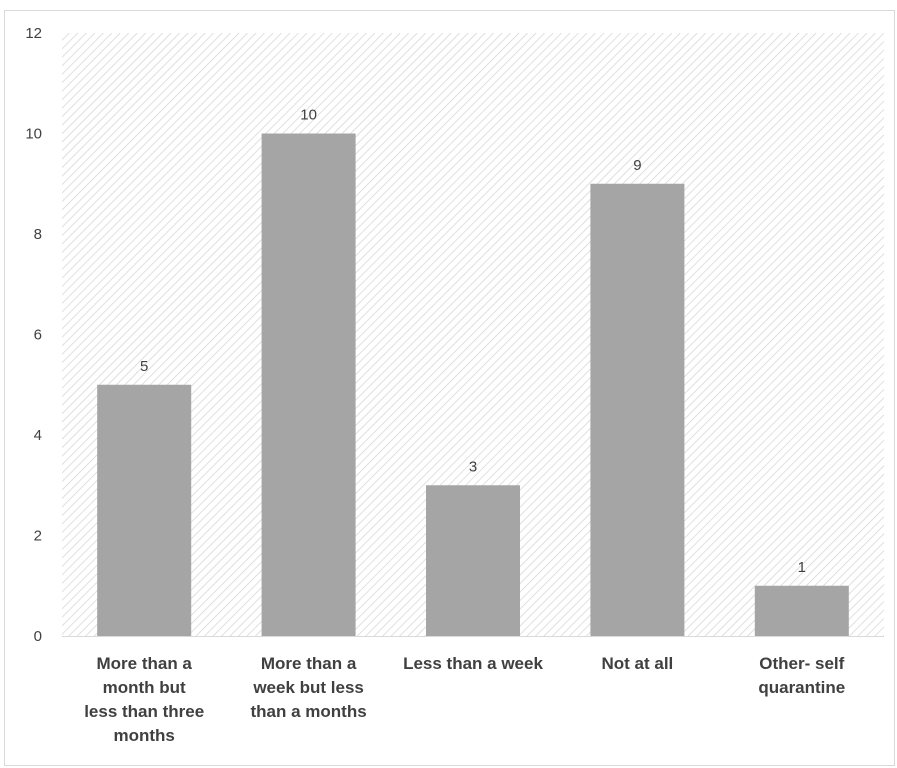  I want to click on x-category-label: Other- self quarantine, so click(802, 675).